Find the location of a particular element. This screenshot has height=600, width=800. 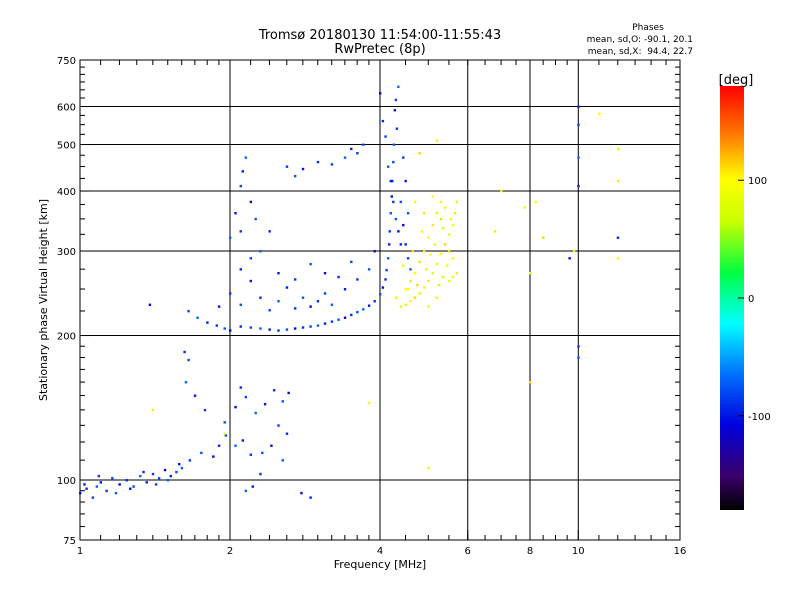

x-tick-label: 6 is located at coordinates (468, 551).